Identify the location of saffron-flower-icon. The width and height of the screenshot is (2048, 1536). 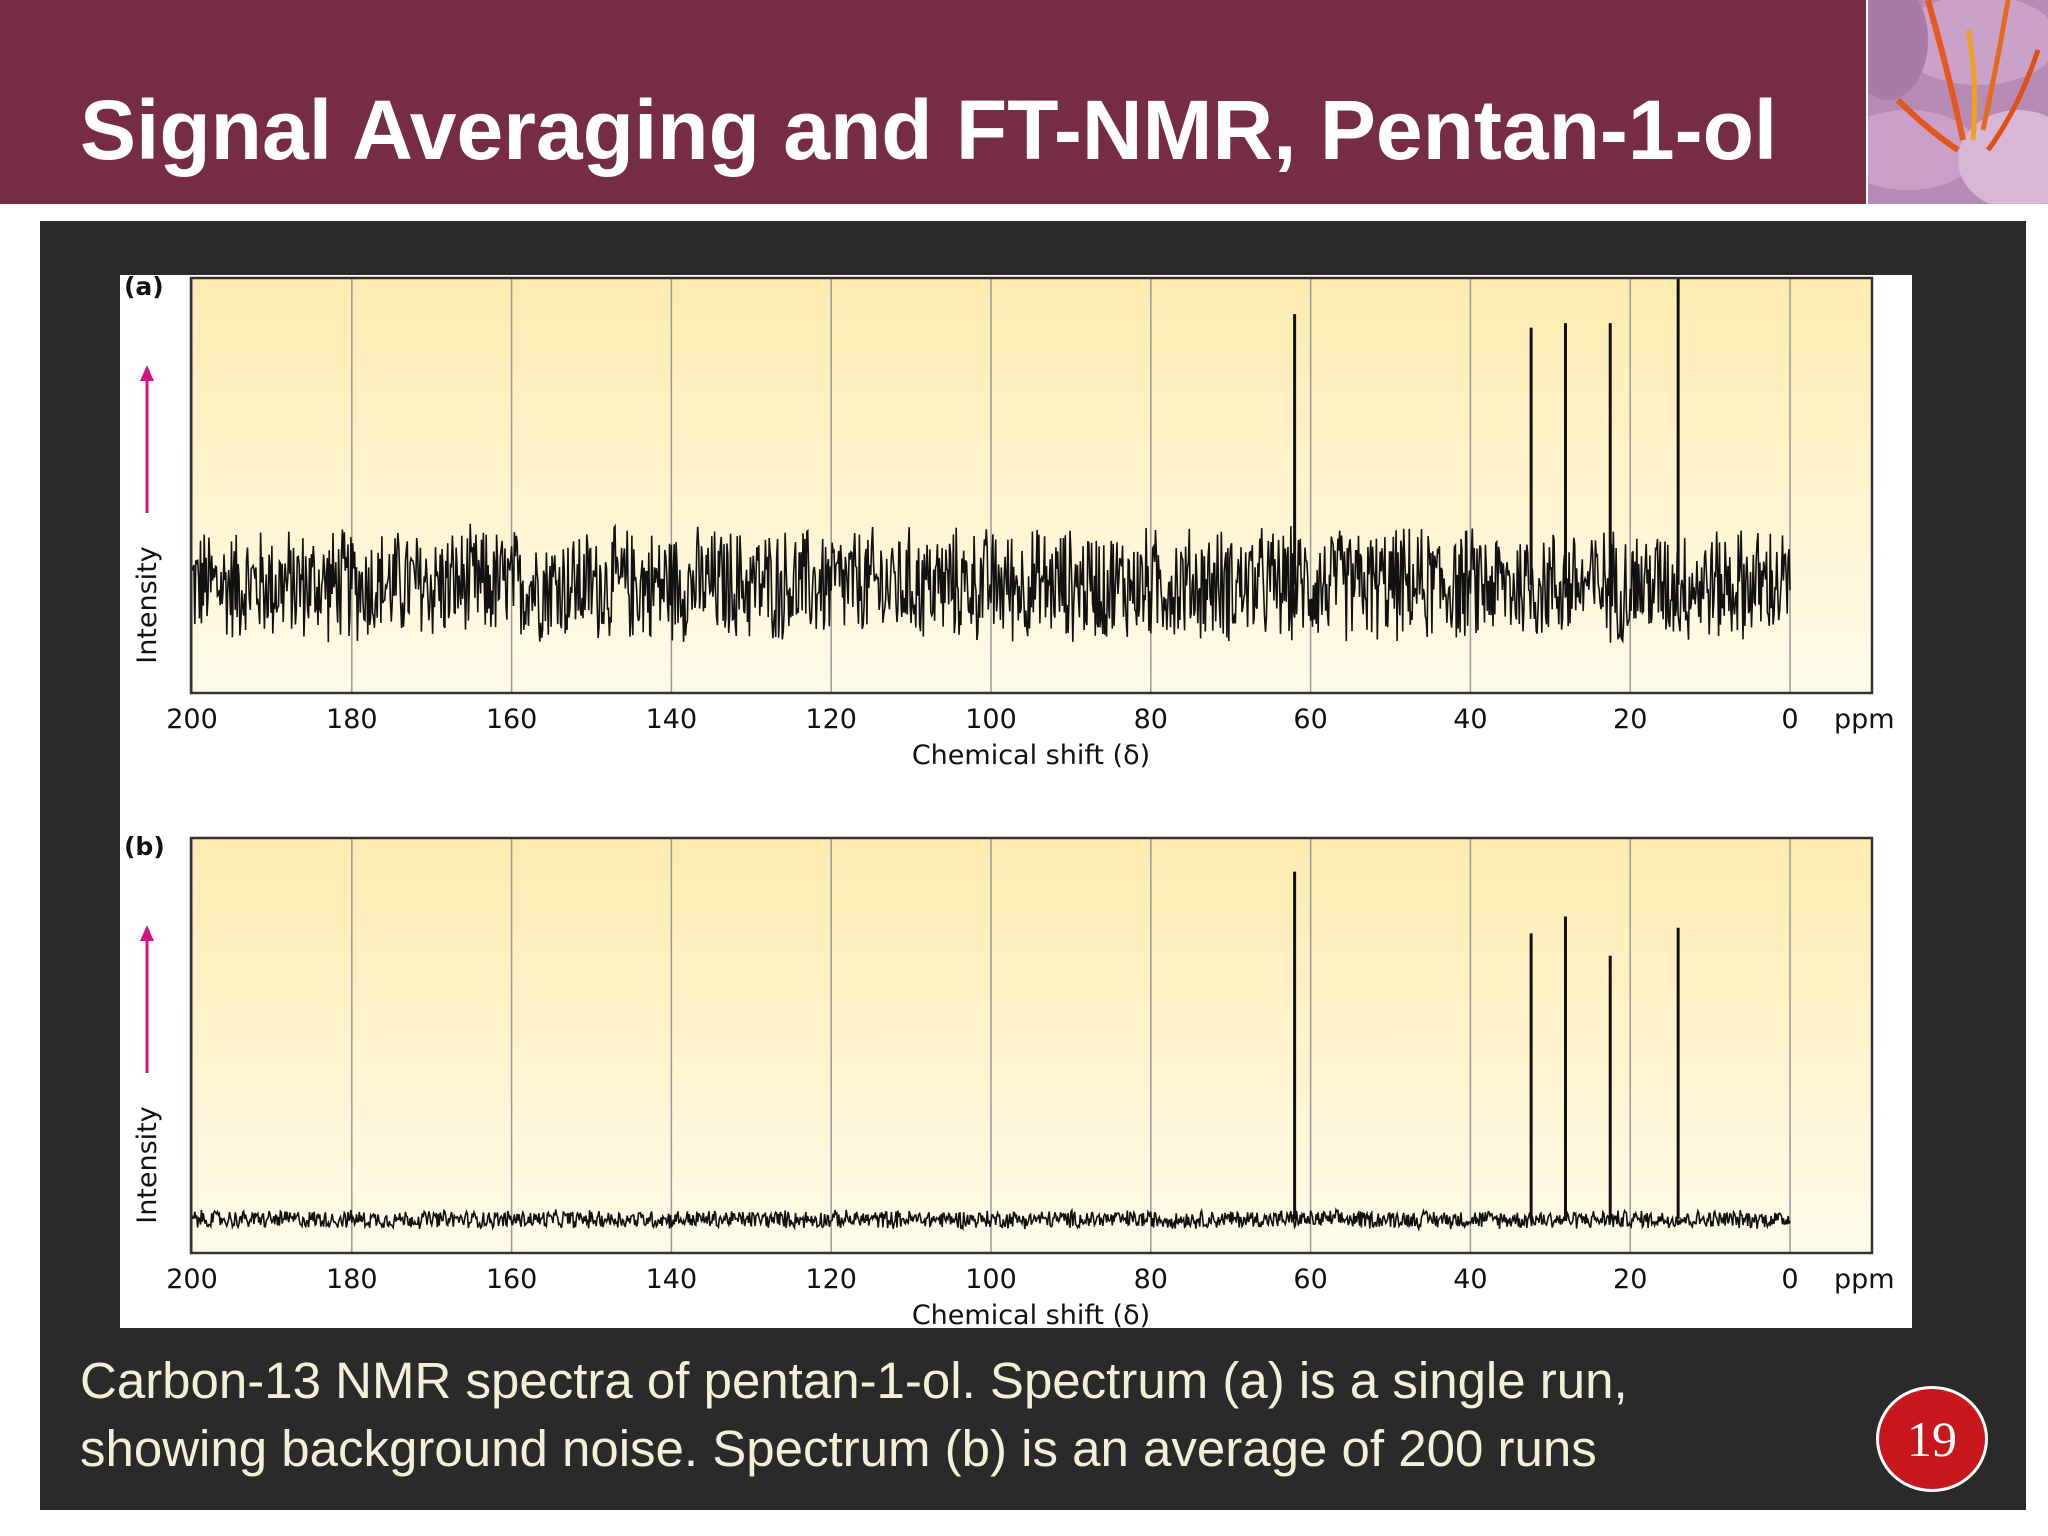
(1958, 102).